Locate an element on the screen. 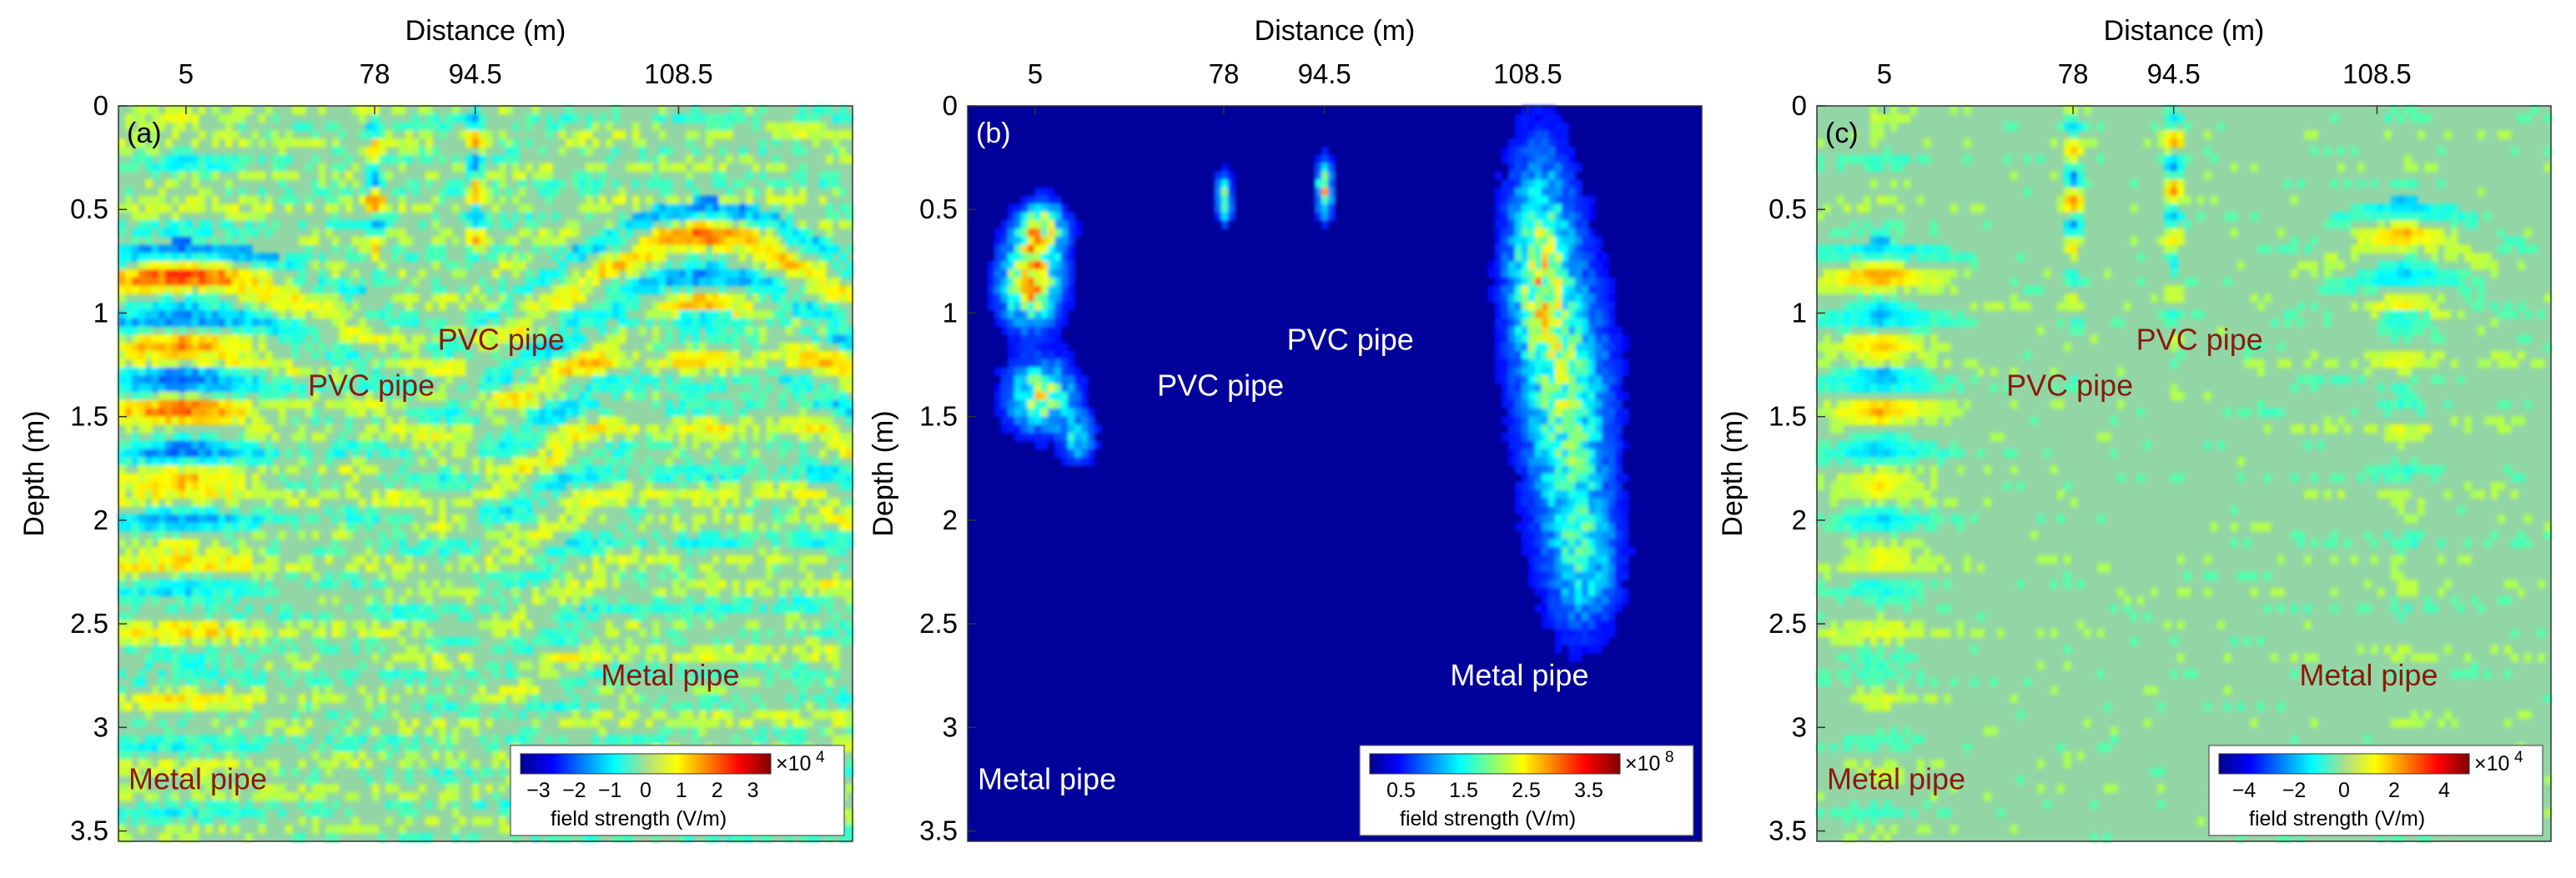 The width and height of the screenshot is (2576, 878). colorbar-tick-label: −4 is located at coordinates (2244, 791).